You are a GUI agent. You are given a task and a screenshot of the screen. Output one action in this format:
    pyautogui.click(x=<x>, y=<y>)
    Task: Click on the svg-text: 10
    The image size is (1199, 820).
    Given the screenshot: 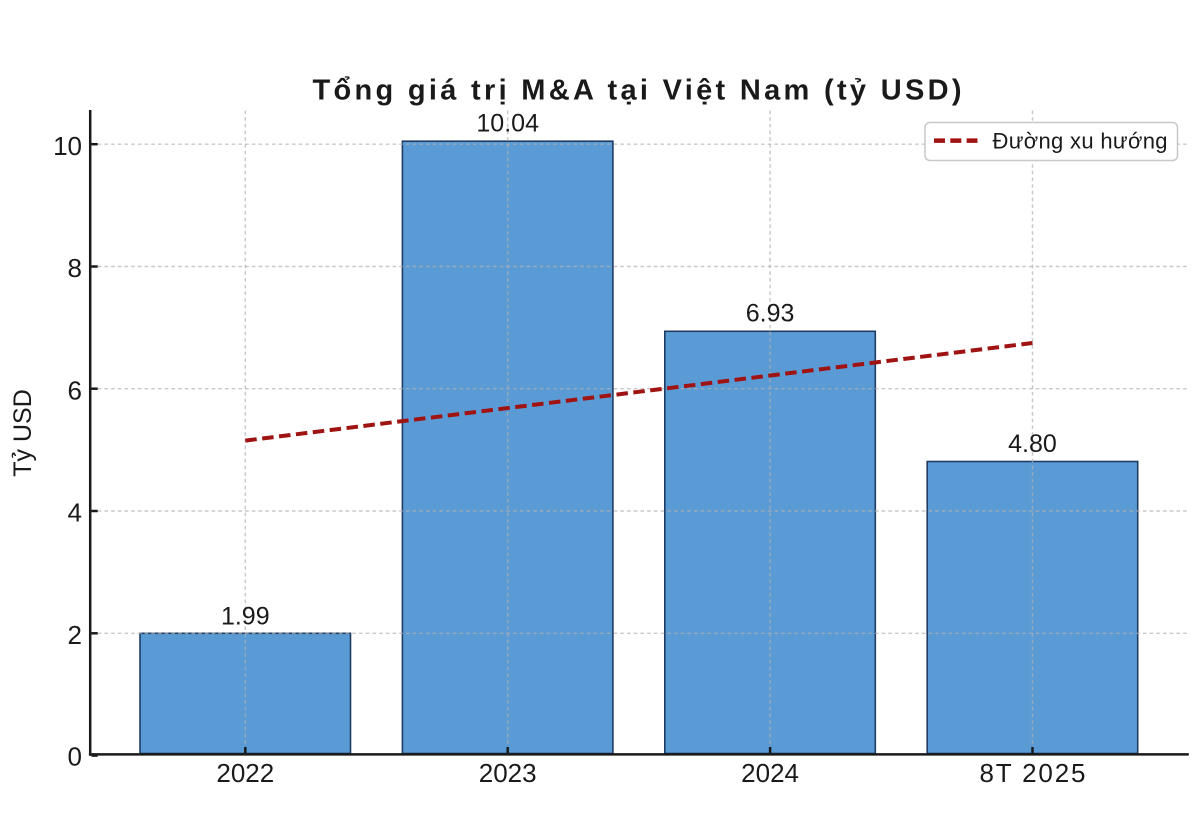 What is the action you would take?
    pyautogui.click(x=67, y=146)
    